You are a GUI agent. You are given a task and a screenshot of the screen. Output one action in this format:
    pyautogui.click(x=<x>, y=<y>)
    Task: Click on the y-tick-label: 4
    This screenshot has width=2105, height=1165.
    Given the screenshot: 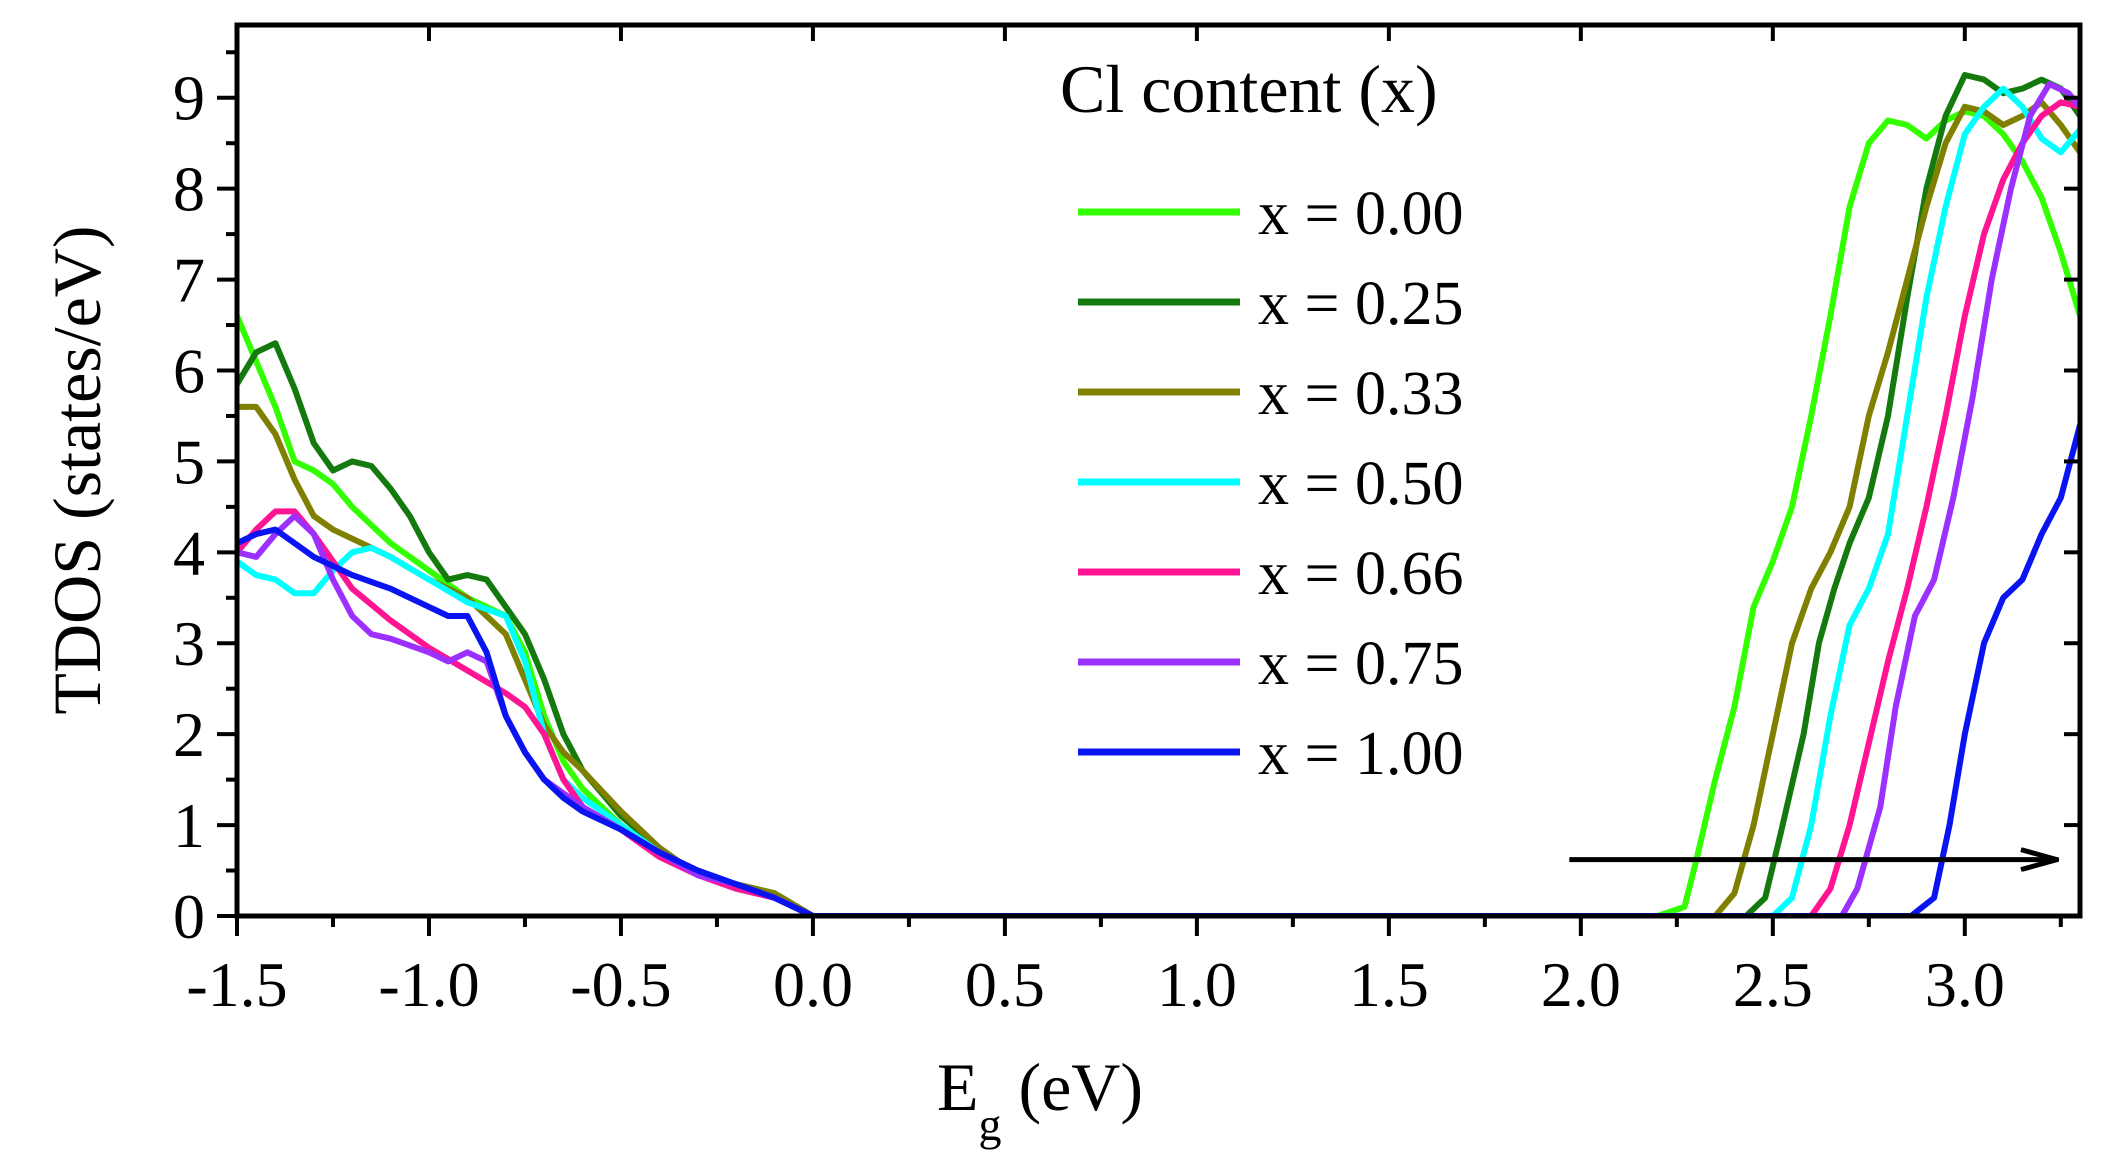 What is the action you would take?
    pyautogui.click(x=189, y=552)
    